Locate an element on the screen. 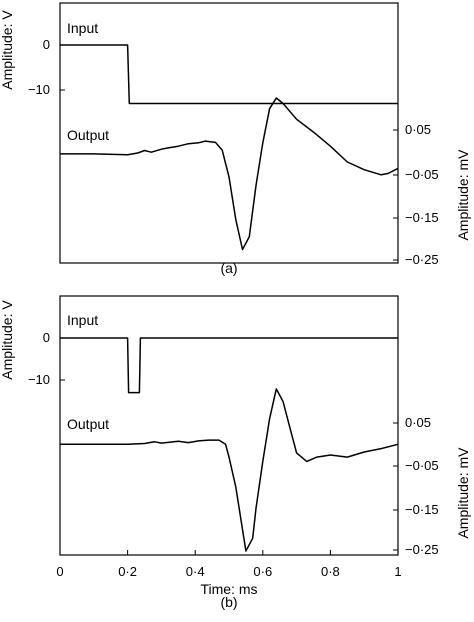  panel-b-right-axis-title: Amplitude: mV is located at coordinates (463, 493).